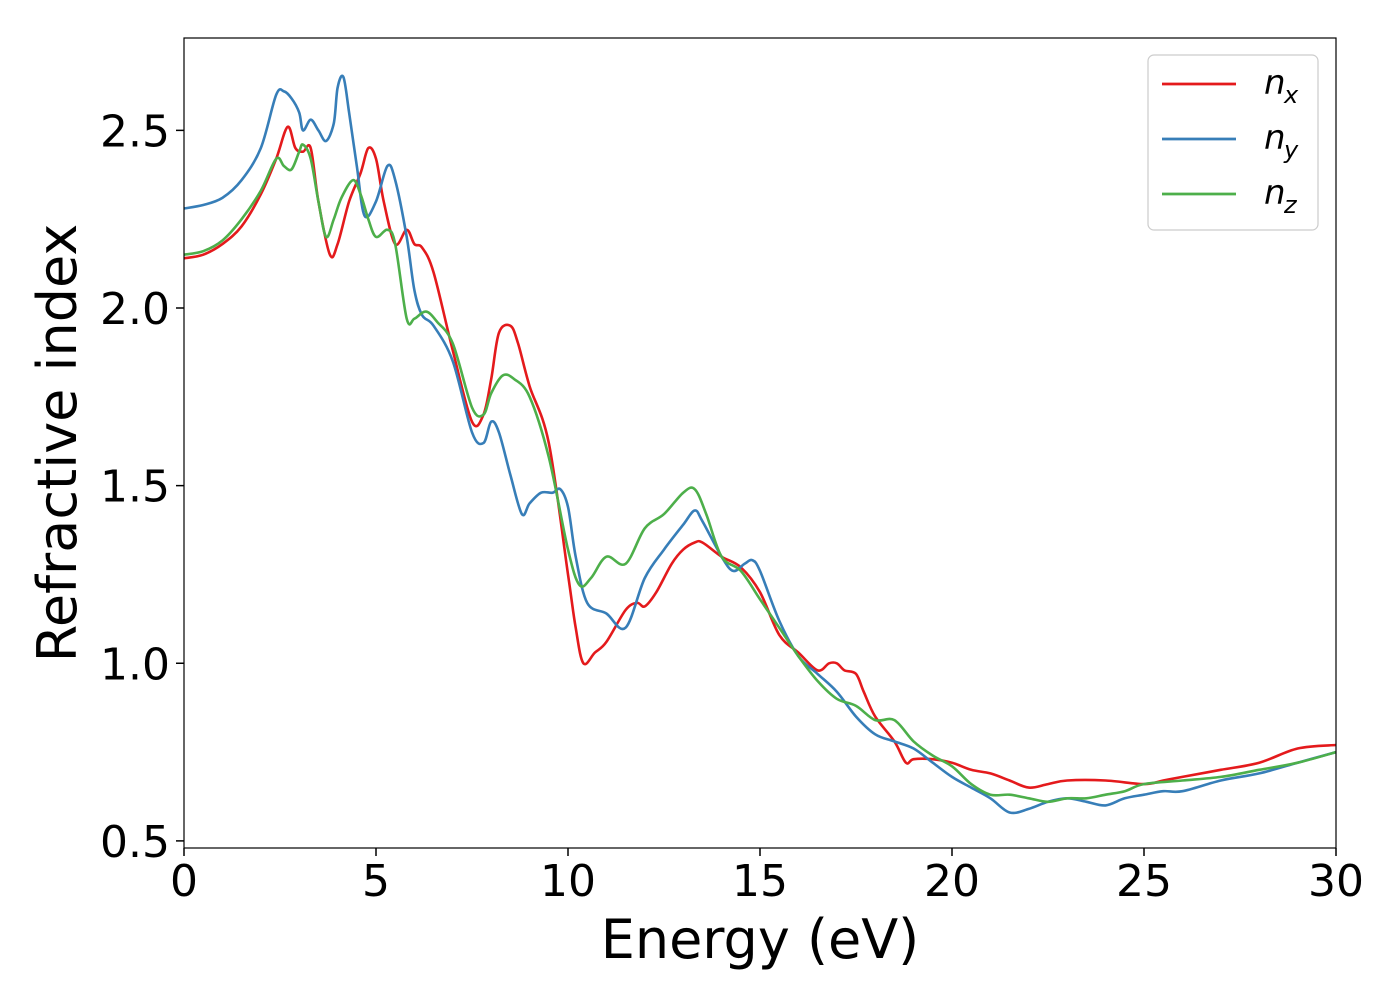 The image size is (1400, 1005). I want to click on x-tick-label: 0, so click(184, 881).